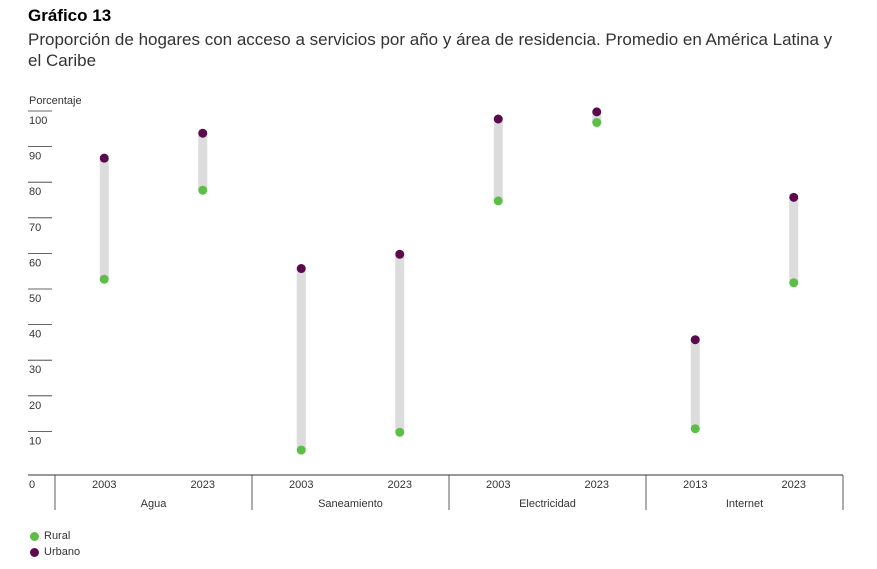  What do you see at coordinates (38, 121) in the screenshot?
I see `y-tick-label-100: 100` at bounding box center [38, 121].